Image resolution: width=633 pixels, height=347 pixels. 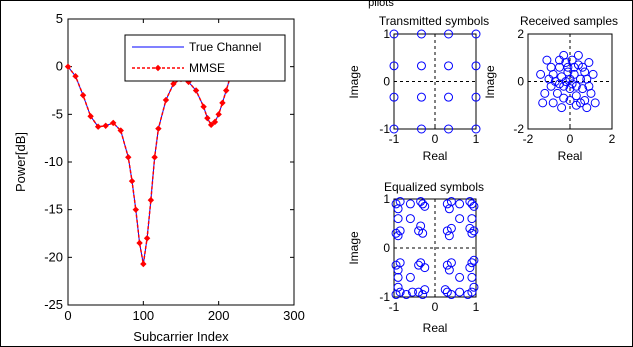 I want to click on equalized-ytick-label: 0, so click(x=386, y=248).